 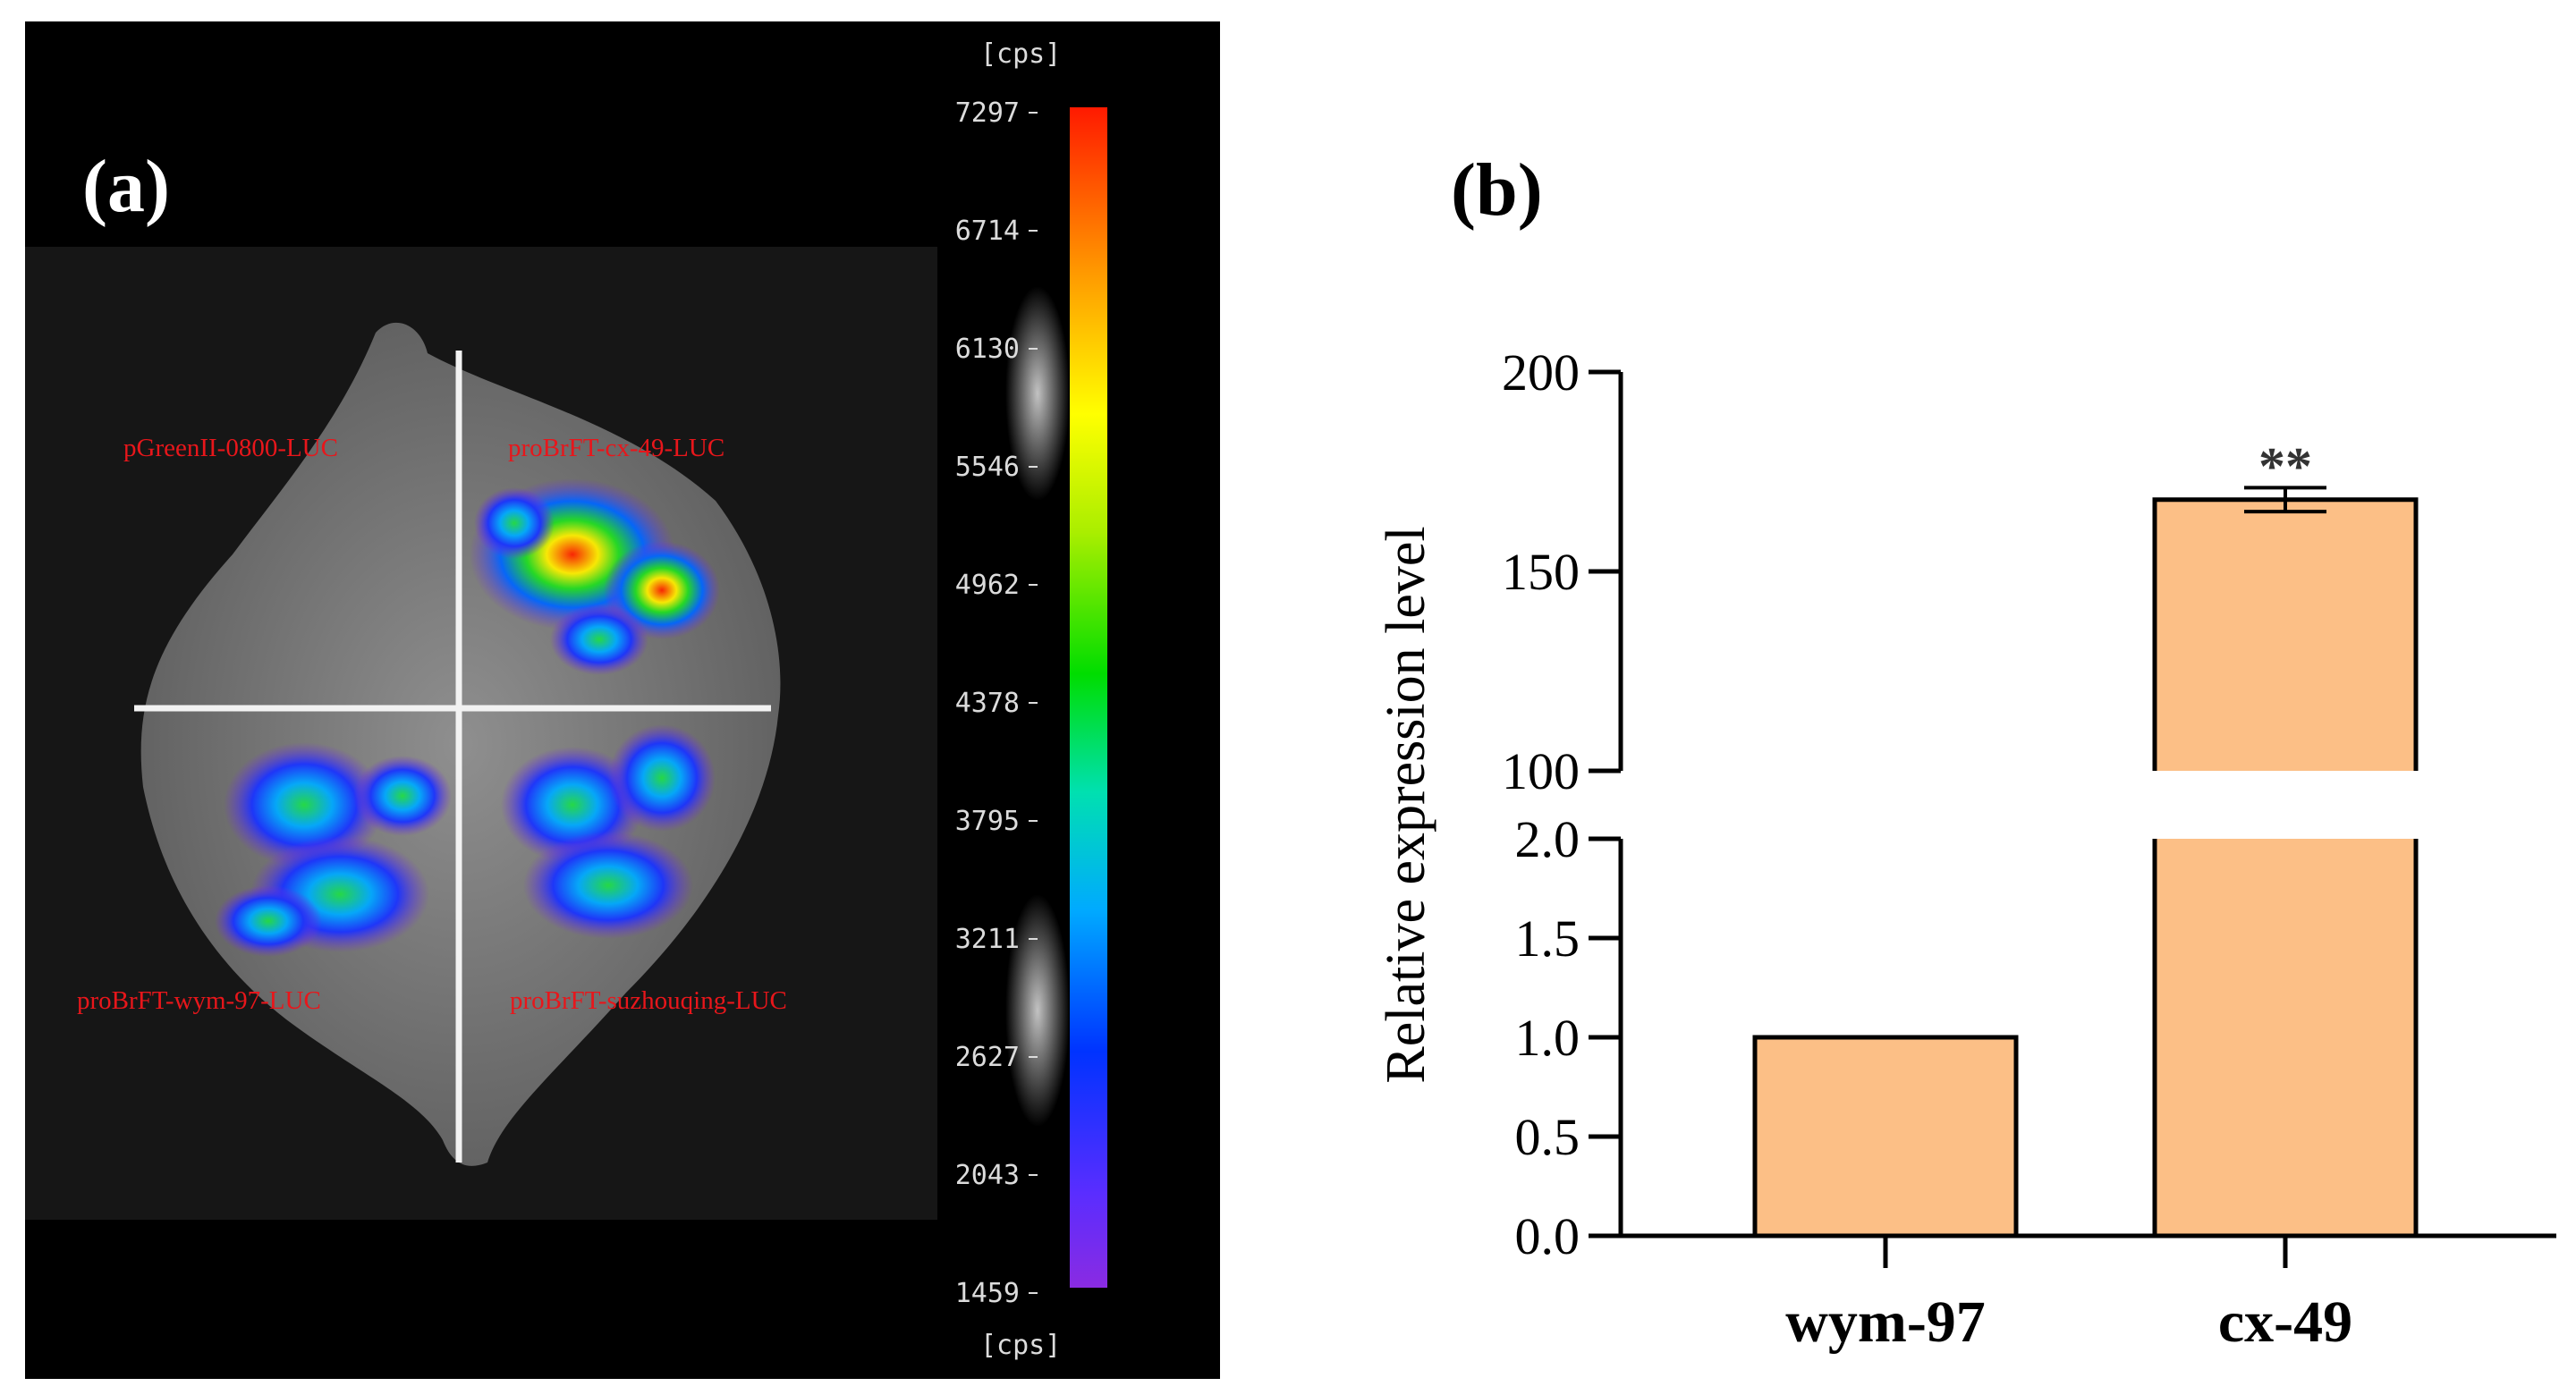 What do you see at coordinates (987, 1293) in the screenshot?
I see `scale-tick-label: 1459` at bounding box center [987, 1293].